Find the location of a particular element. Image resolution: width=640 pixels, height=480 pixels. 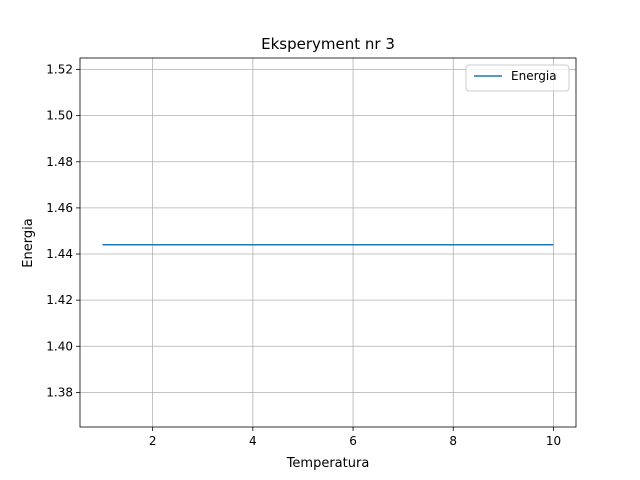

y-tick-label: 1.50 is located at coordinates (59, 116).